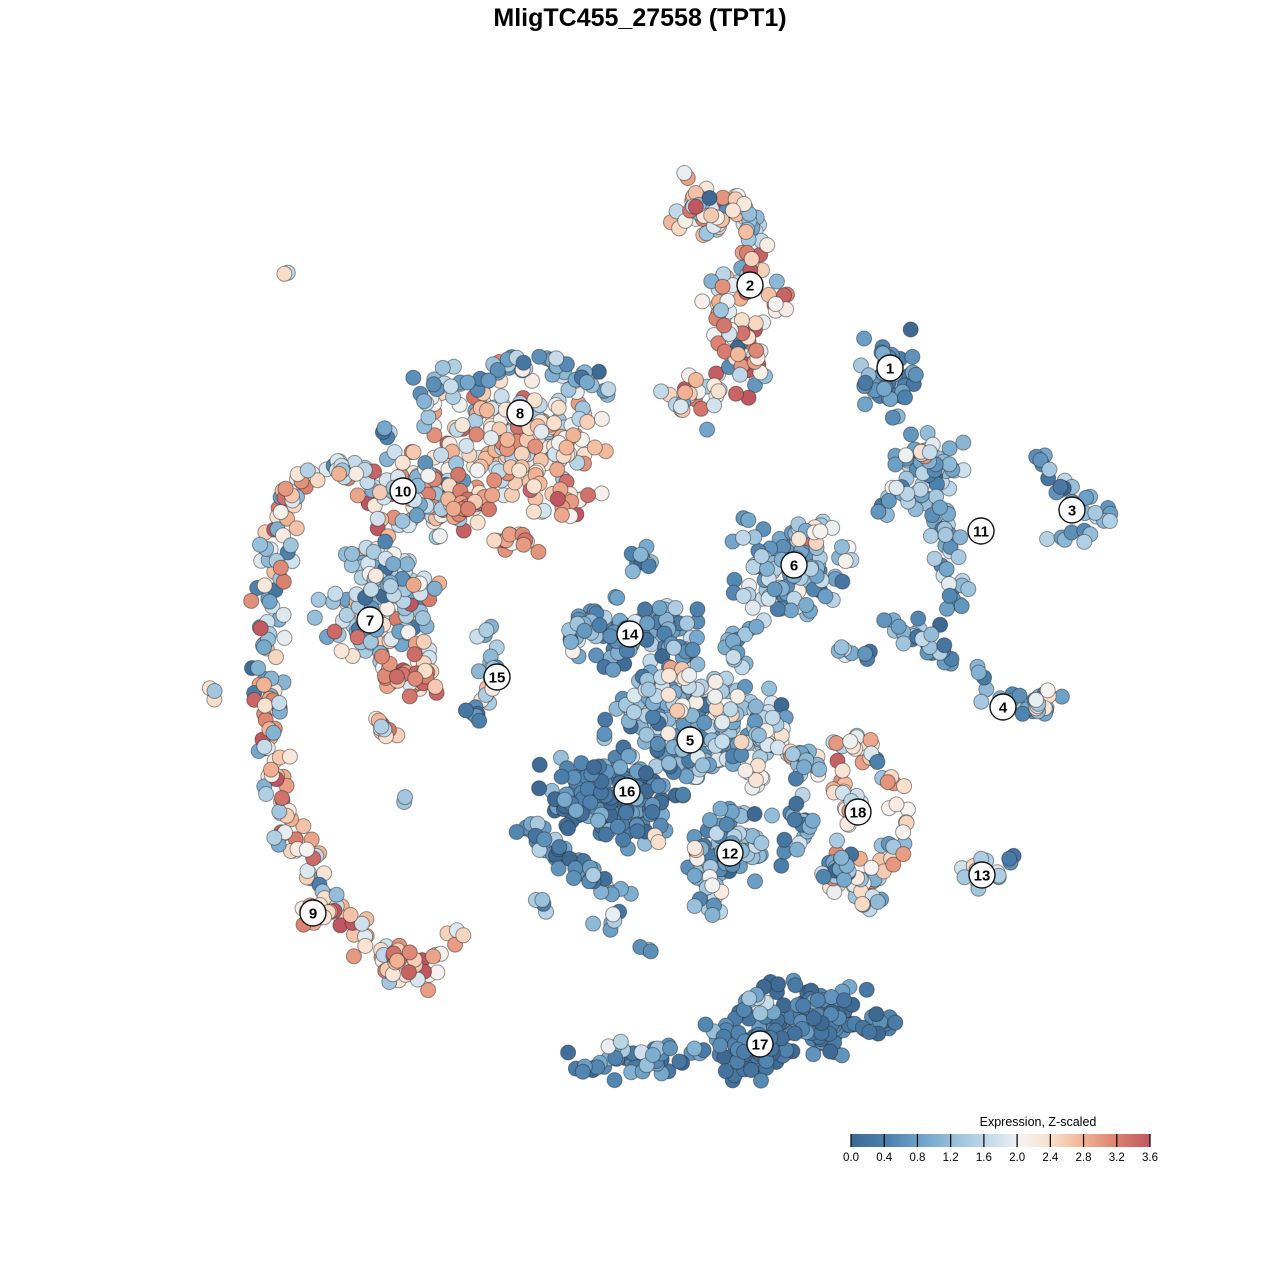 The image size is (1280, 1280). I want to click on colorbar-tick-label: 2.0, so click(1017, 1158).